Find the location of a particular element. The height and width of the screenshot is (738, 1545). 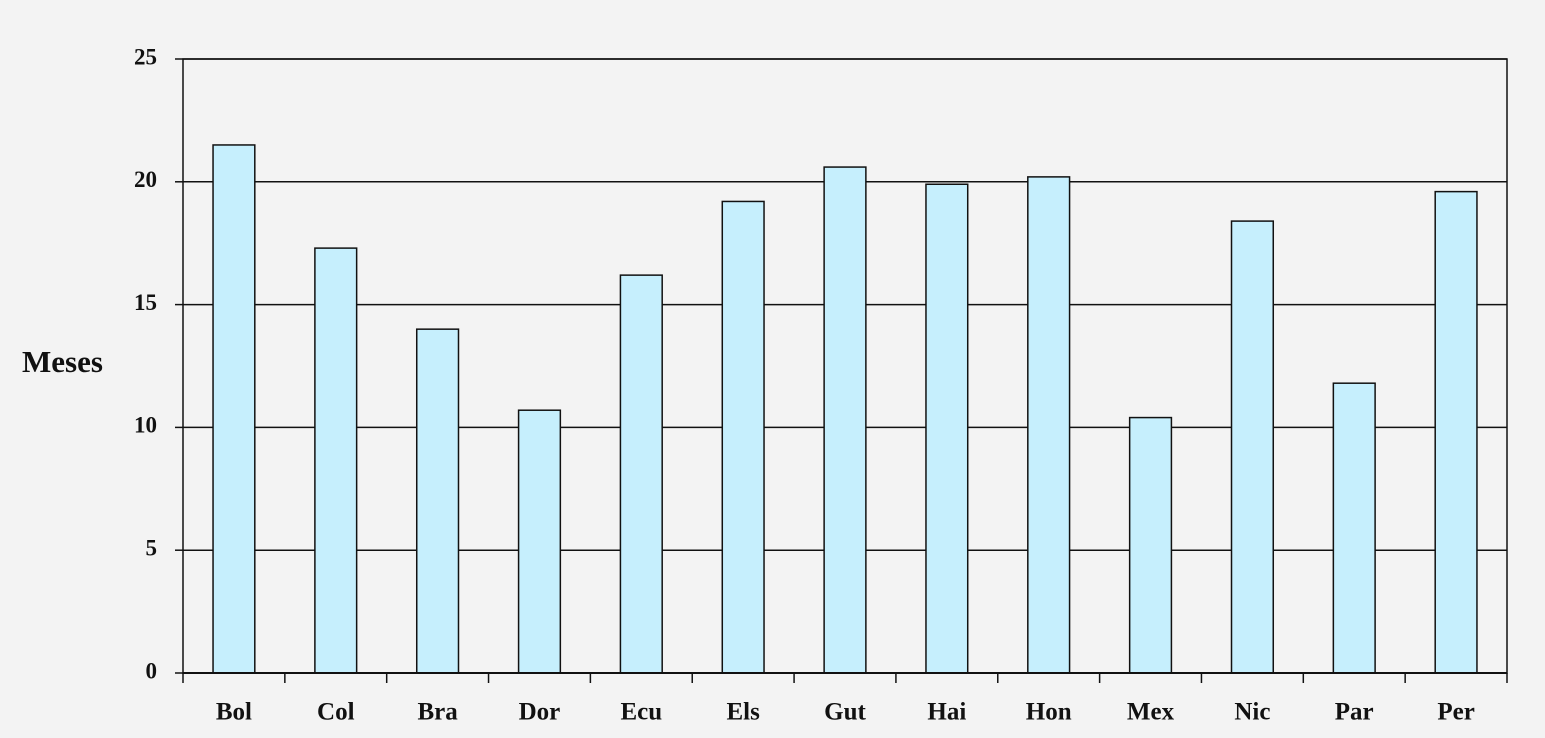

x-tick-label: Bol is located at coordinates (234, 712).